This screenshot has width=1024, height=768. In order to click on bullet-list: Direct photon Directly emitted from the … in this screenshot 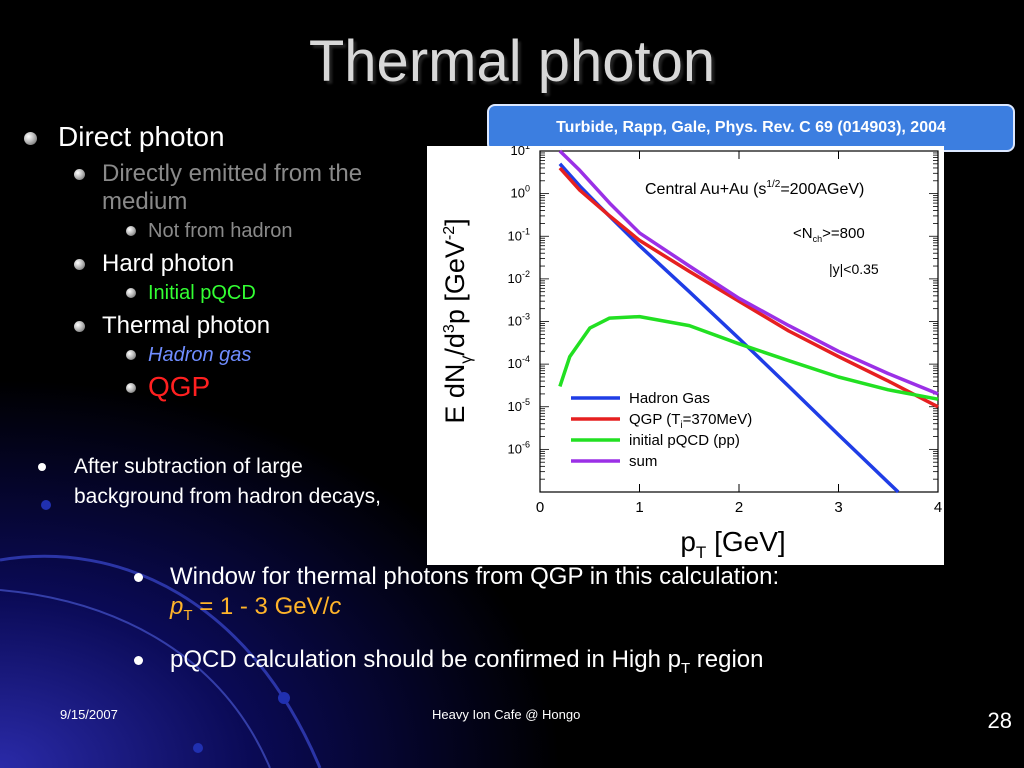, I will do `click(222, 262)`.